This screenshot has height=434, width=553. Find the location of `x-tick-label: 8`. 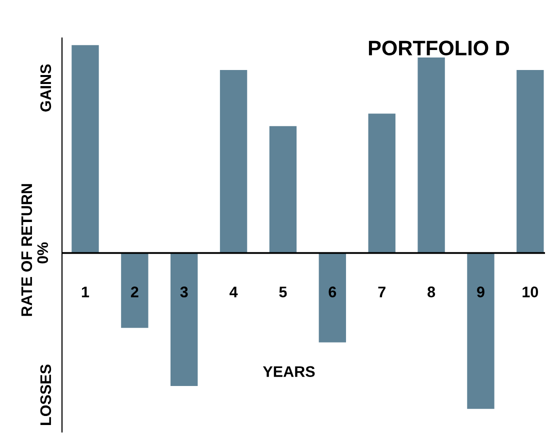

x-tick-label: 8 is located at coordinates (432, 292).